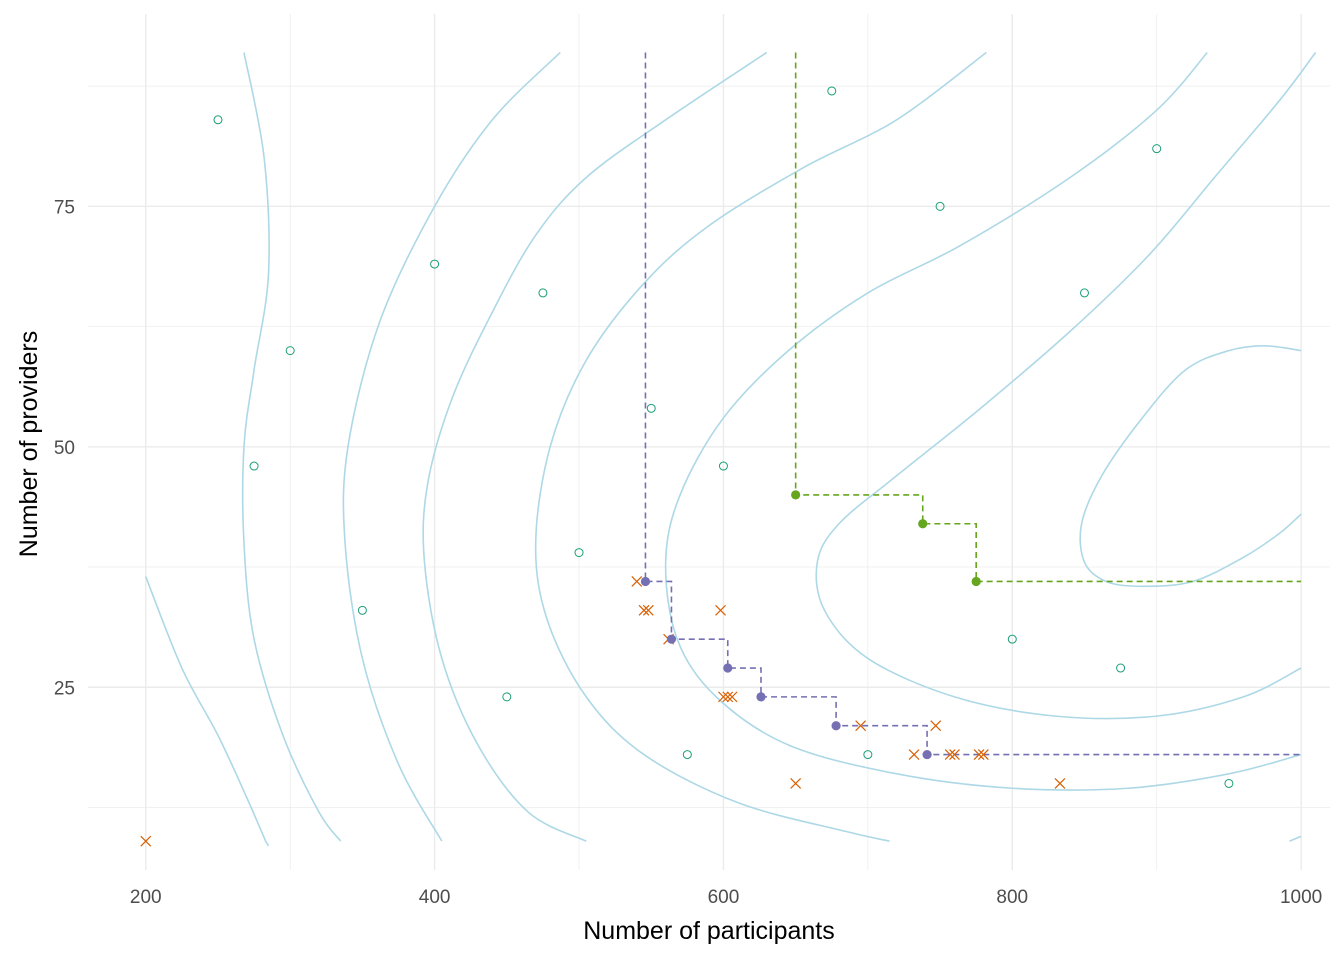 The width and height of the screenshot is (1344, 960). Describe the element at coordinates (1012, 897) in the screenshot. I see `x-tick-label: 800` at that location.